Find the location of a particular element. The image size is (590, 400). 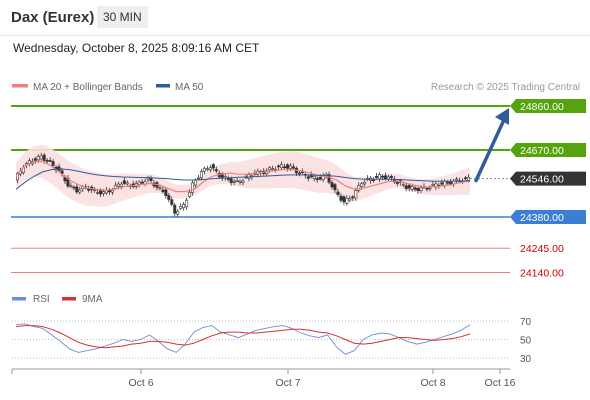

candles-layer is located at coordinates (243, 185).